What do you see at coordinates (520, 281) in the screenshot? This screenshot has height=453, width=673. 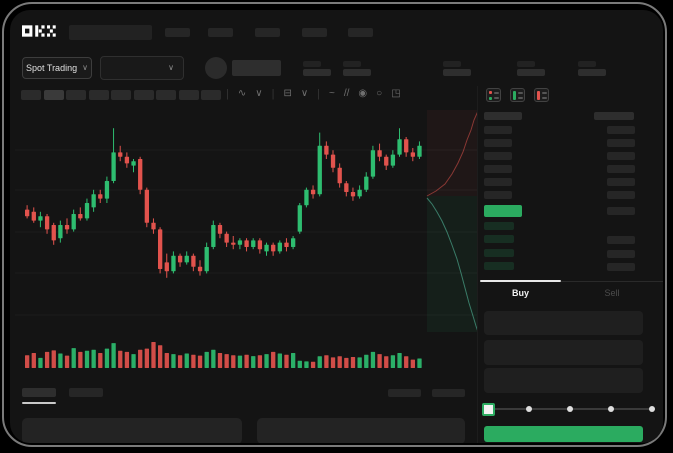 I see `active-tab-underline` at bounding box center [520, 281].